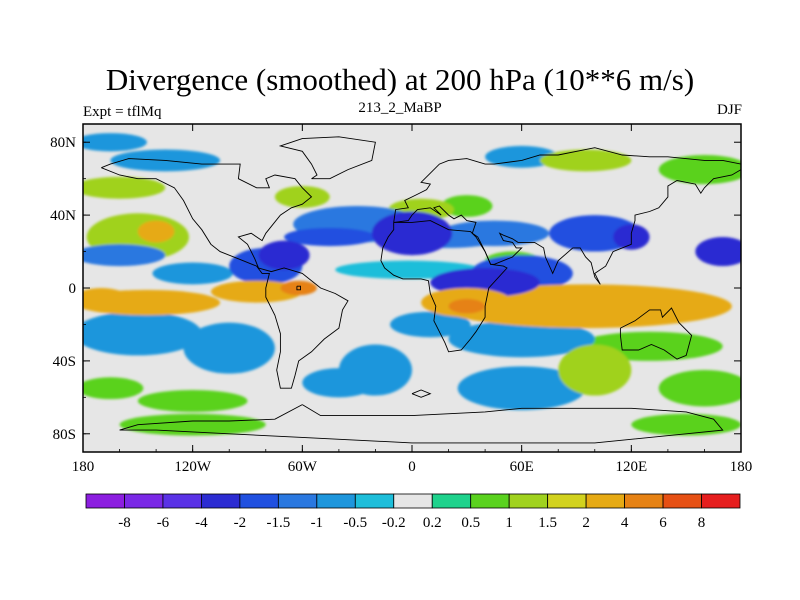 The image size is (800, 600). What do you see at coordinates (663, 523) in the screenshot?
I see `colorbar-label: 6` at bounding box center [663, 523].